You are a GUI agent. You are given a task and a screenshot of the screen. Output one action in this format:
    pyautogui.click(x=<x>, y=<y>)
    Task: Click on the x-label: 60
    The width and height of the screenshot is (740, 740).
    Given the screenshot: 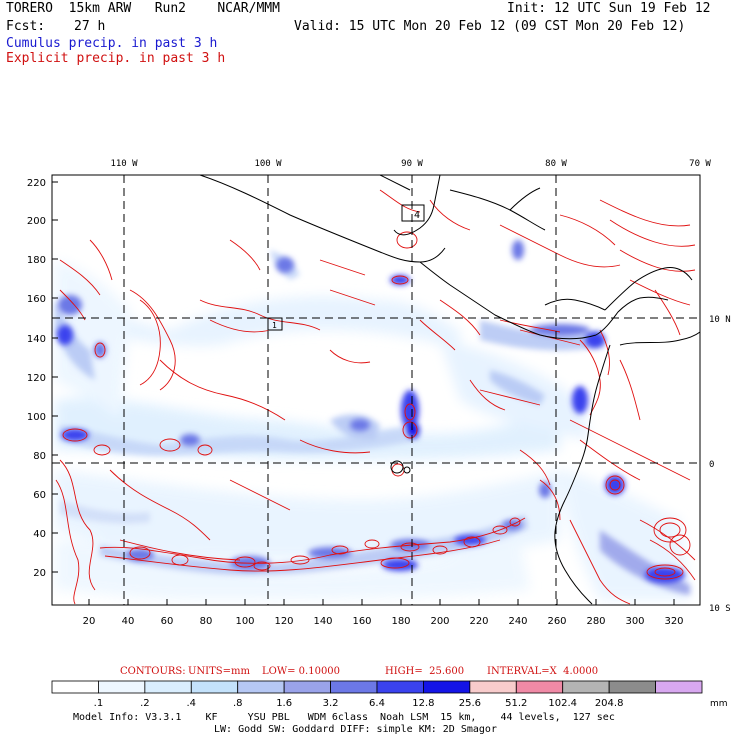 What is the action you would take?
    pyautogui.click(x=167, y=621)
    